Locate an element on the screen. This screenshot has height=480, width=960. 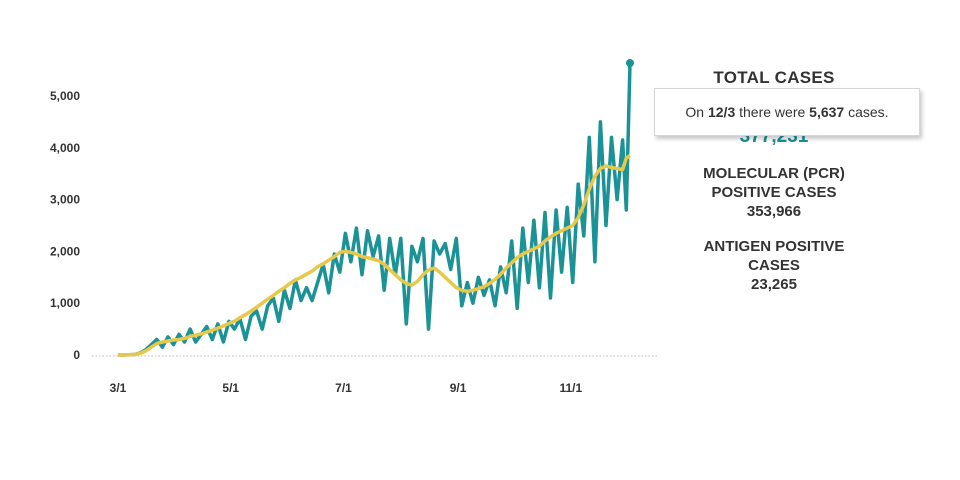
y-tick-label: 3,000 is located at coordinates (65, 200).